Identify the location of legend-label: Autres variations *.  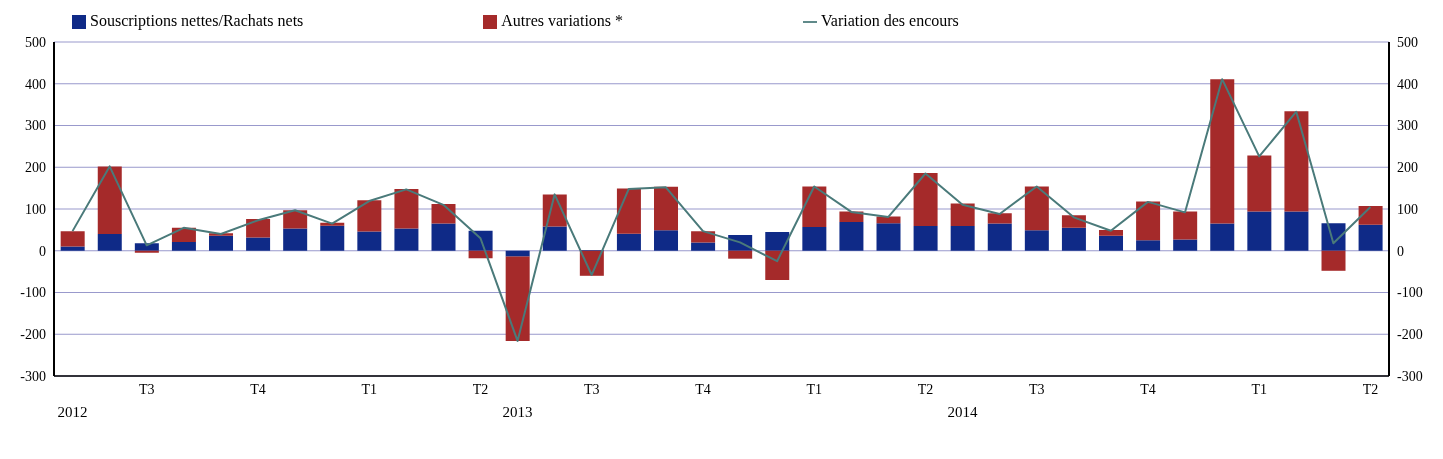
(562, 20).